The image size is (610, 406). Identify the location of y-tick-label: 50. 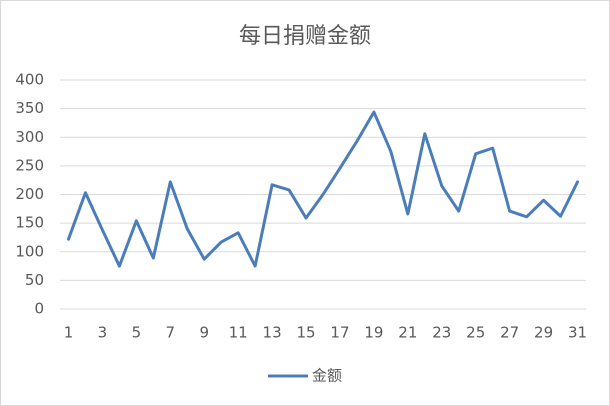
(34, 280).